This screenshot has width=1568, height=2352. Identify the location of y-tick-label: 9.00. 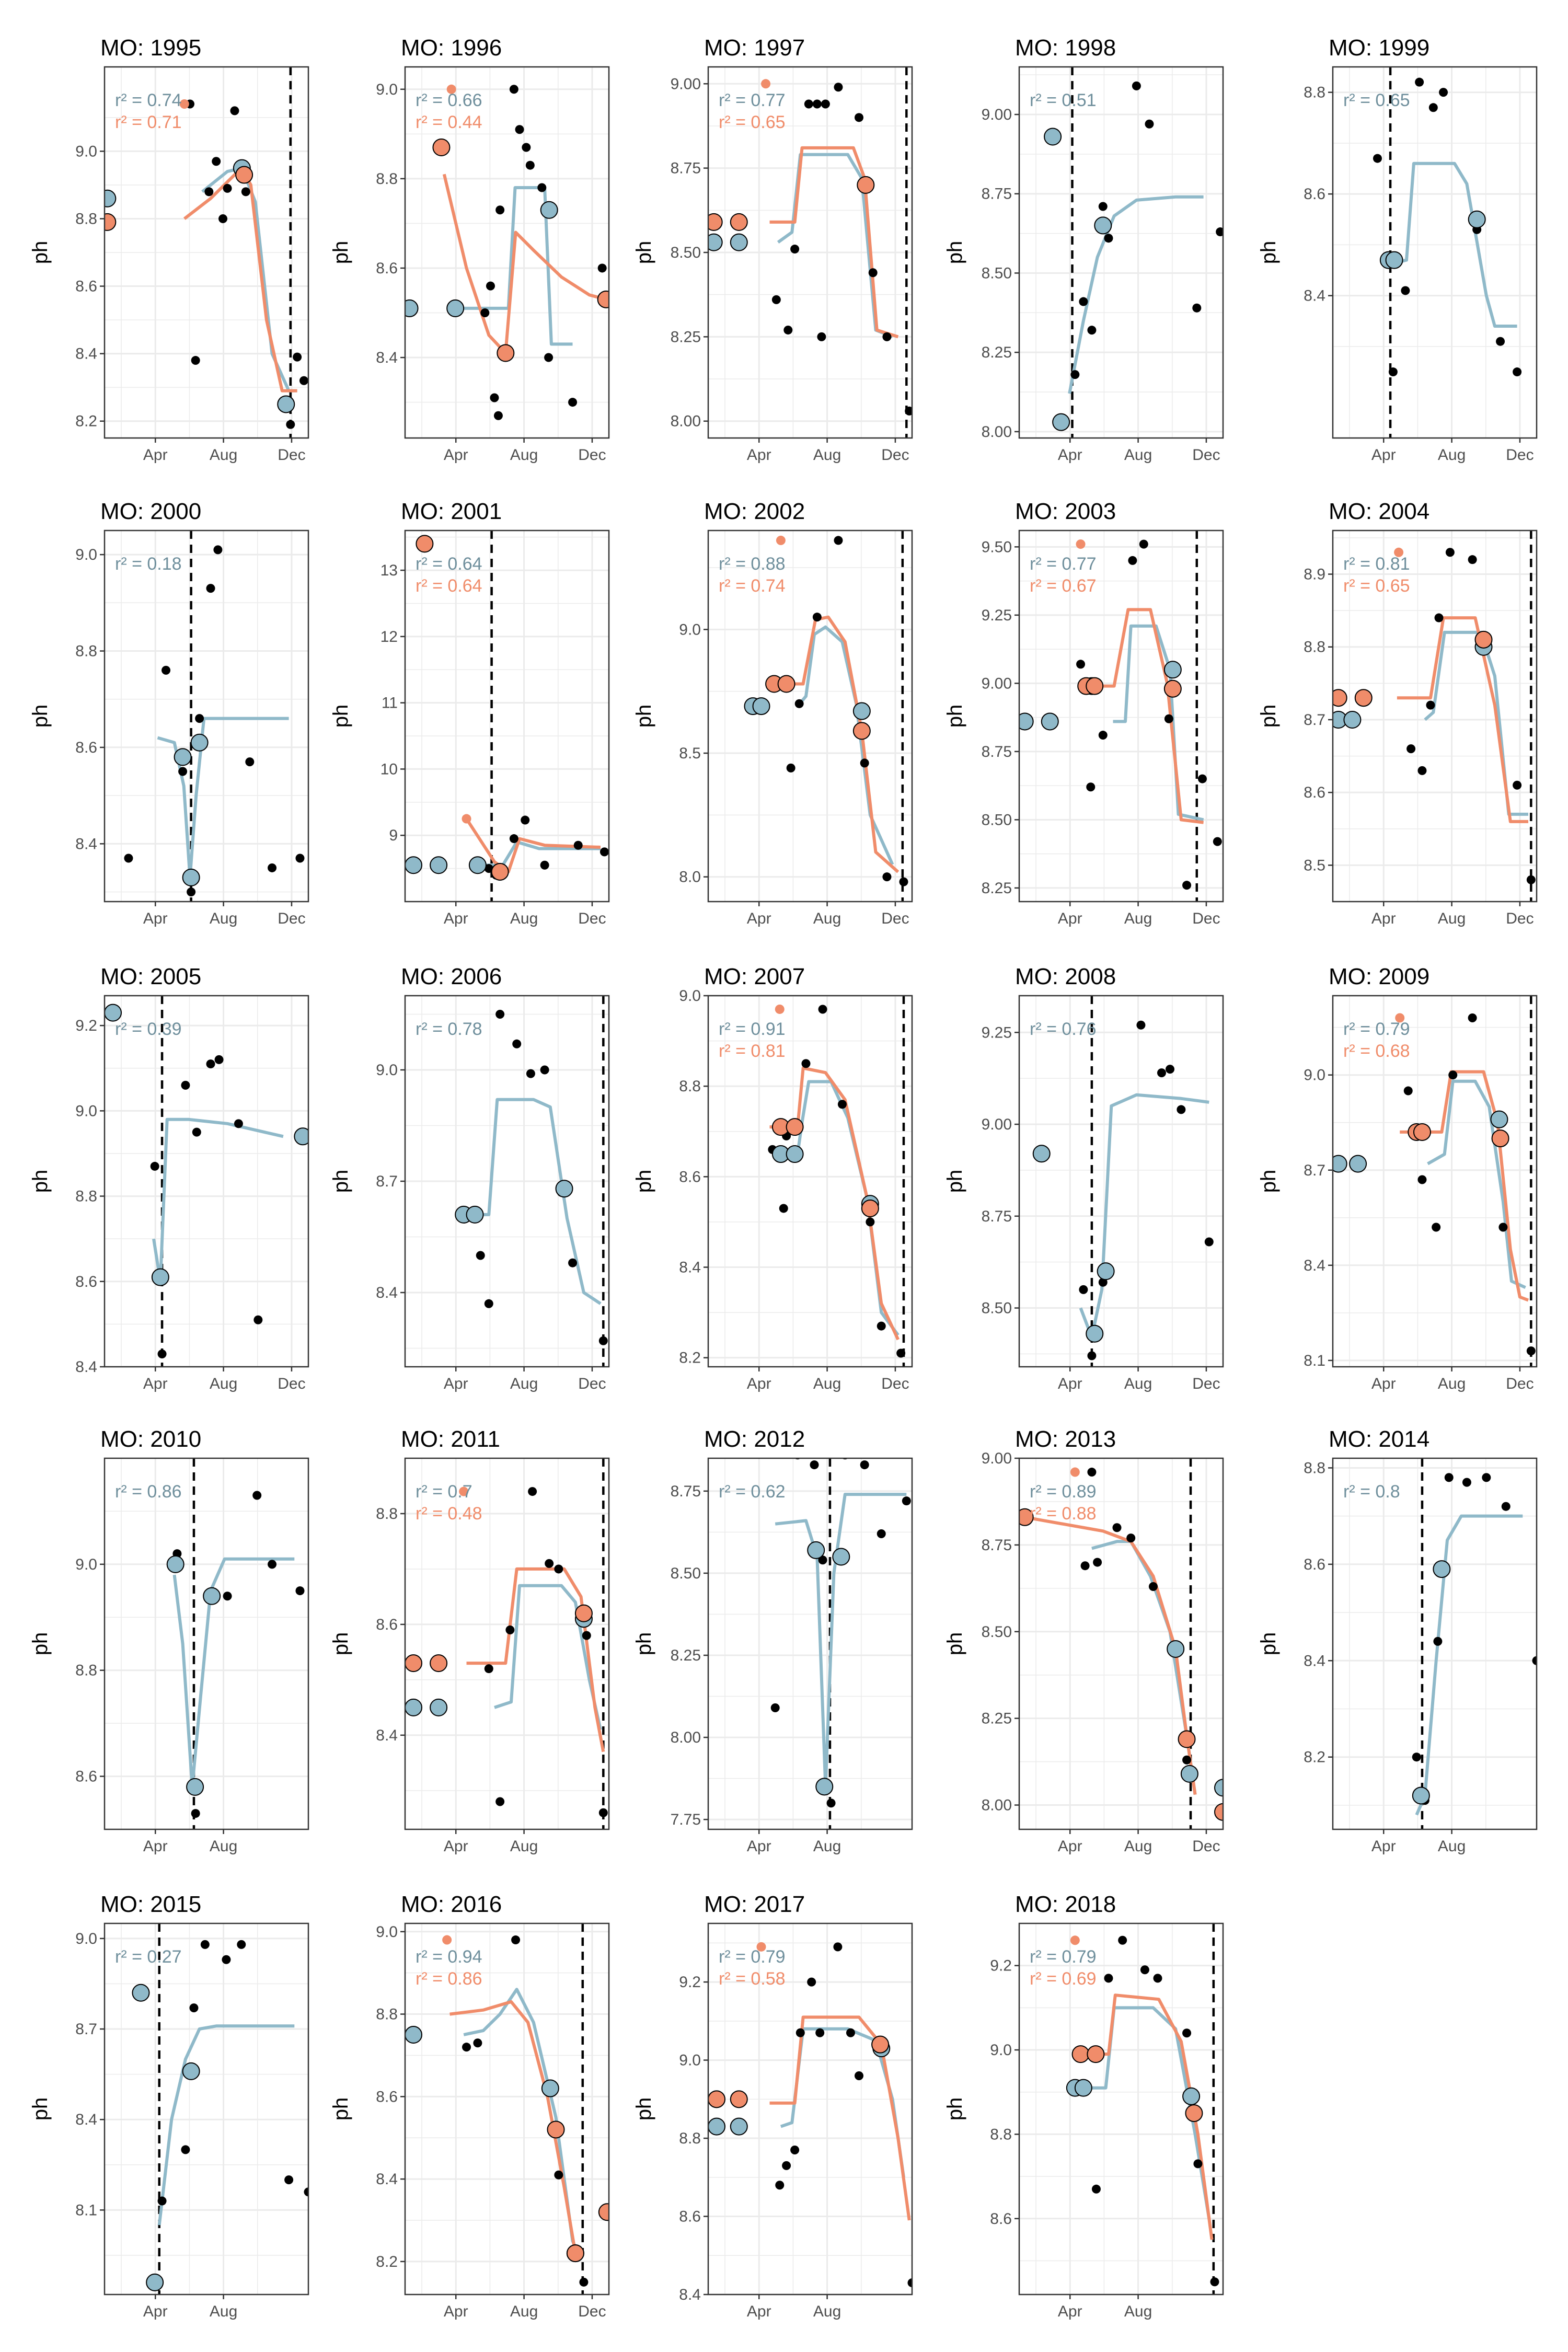
(997, 683).